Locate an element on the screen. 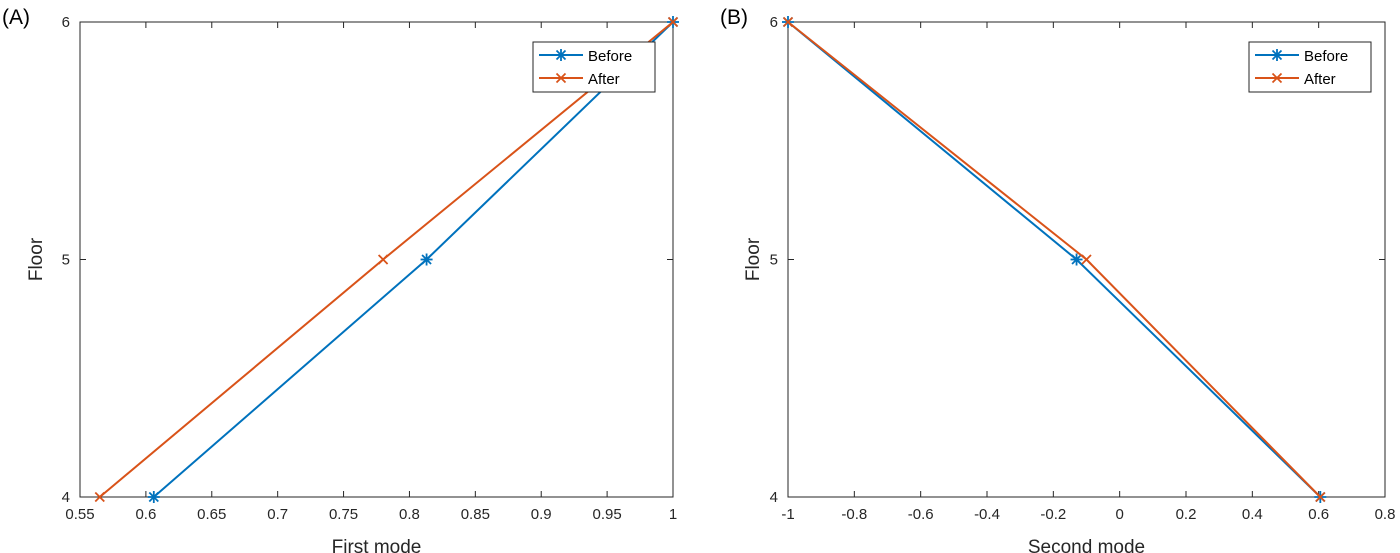  x-tick-label: -0.4 is located at coordinates (987, 514).